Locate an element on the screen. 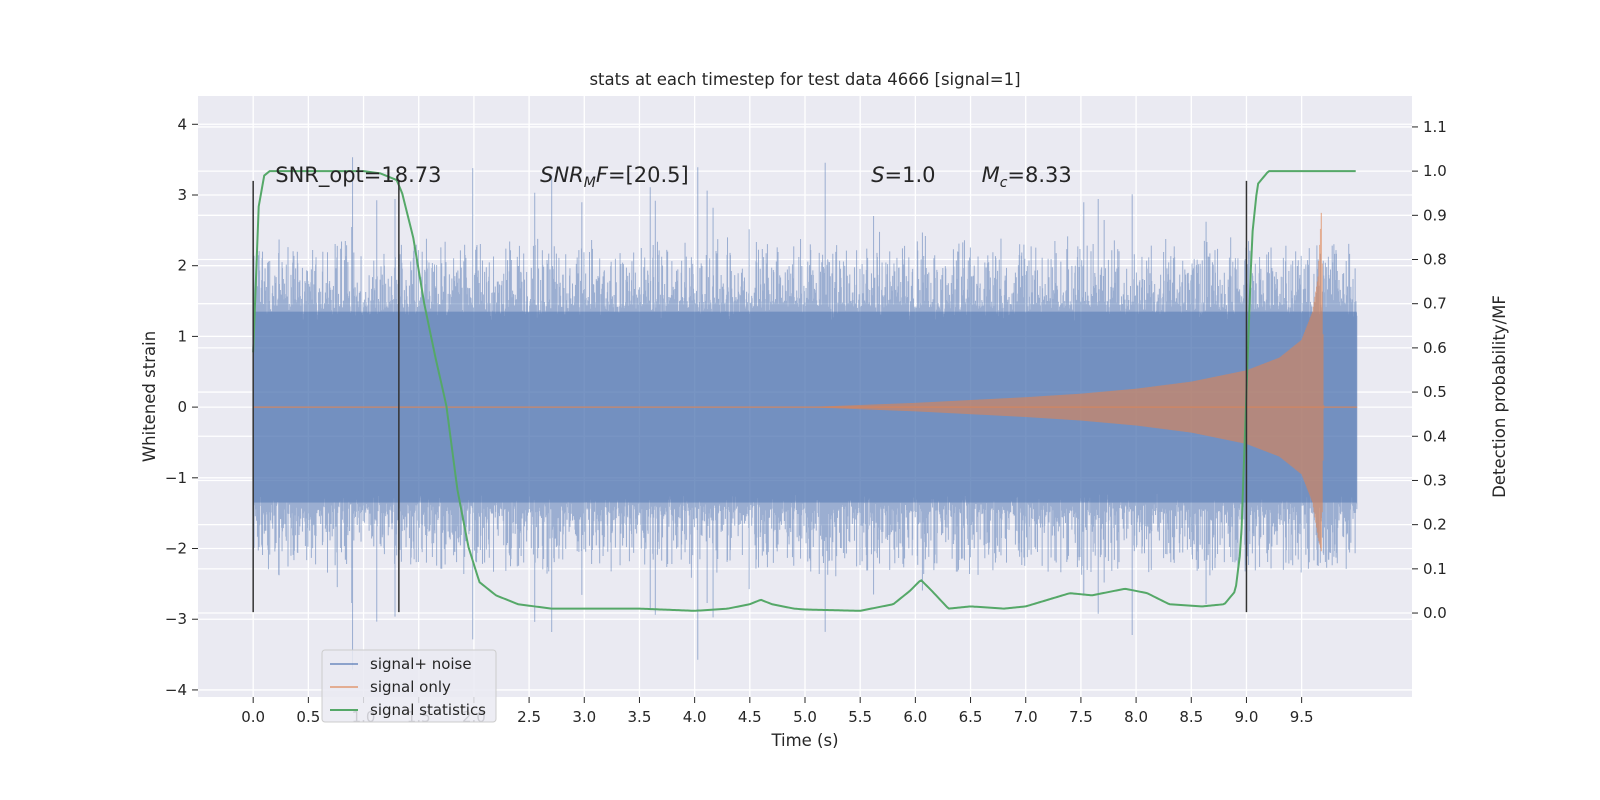 The width and height of the screenshot is (1600, 800). y2-tick-label: 0.9 is located at coordinates (1435, 215).